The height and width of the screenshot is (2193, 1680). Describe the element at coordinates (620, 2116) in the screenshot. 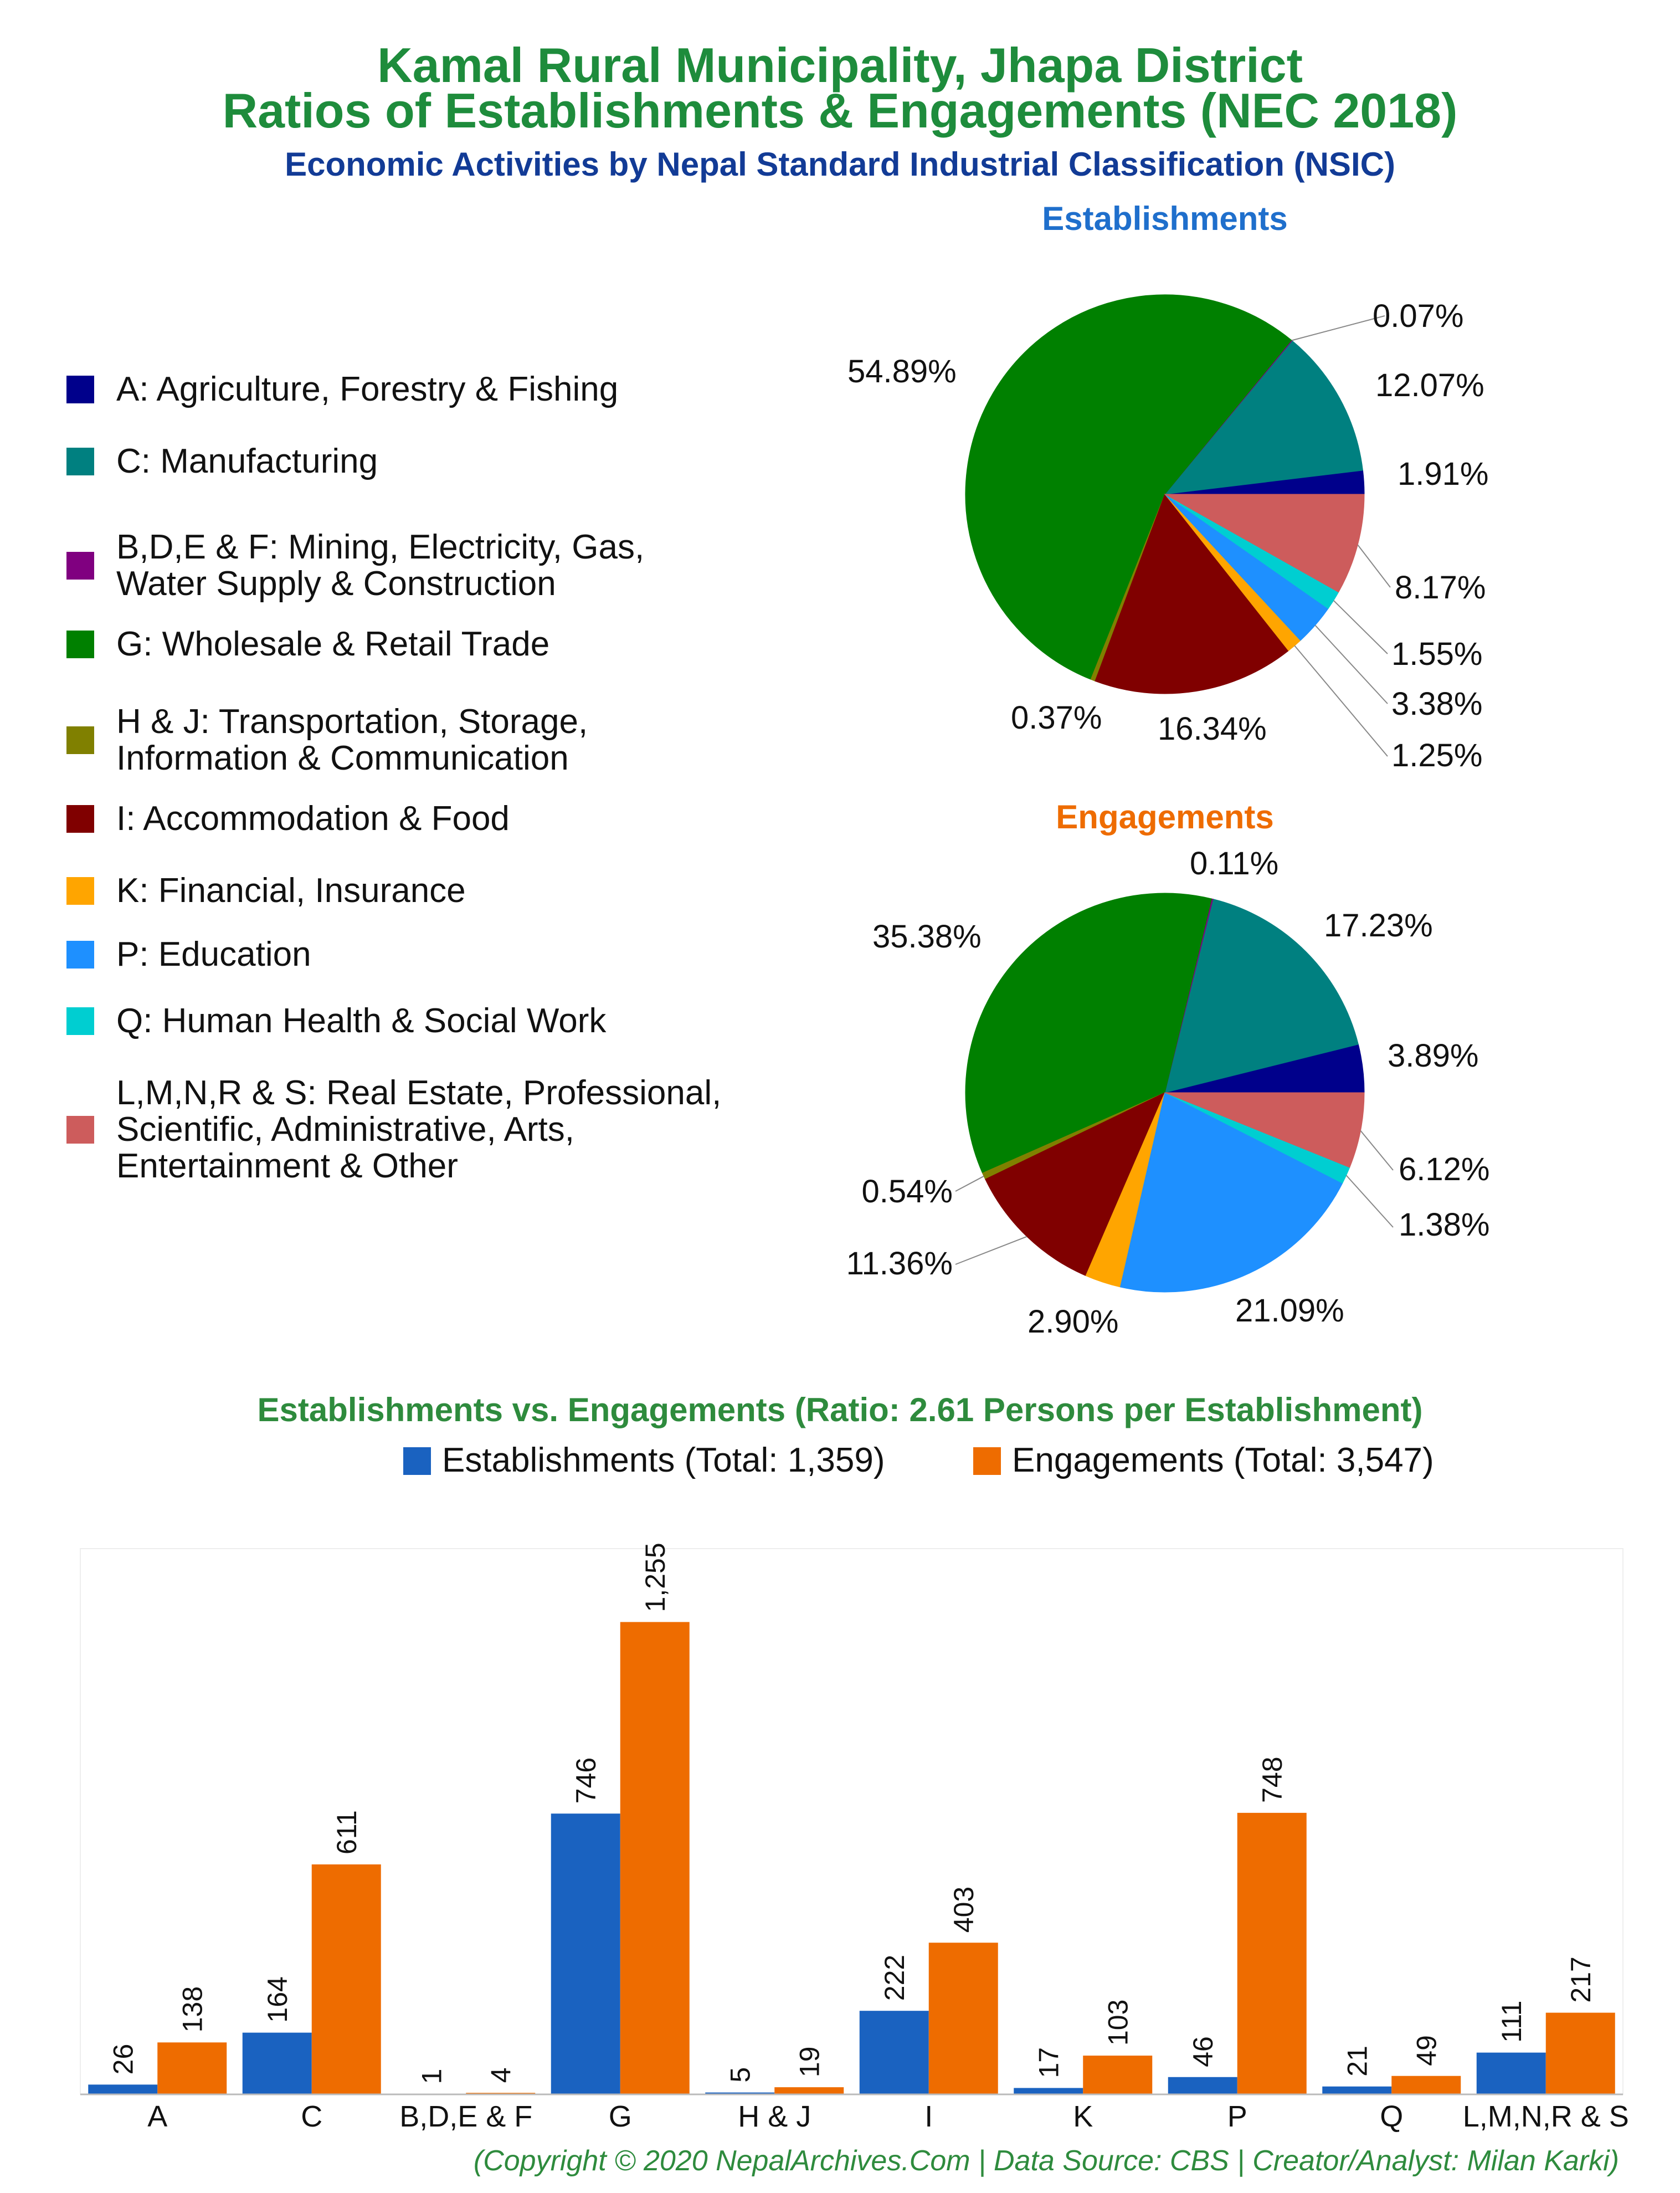

I see `x-tick-label: G` at that location.